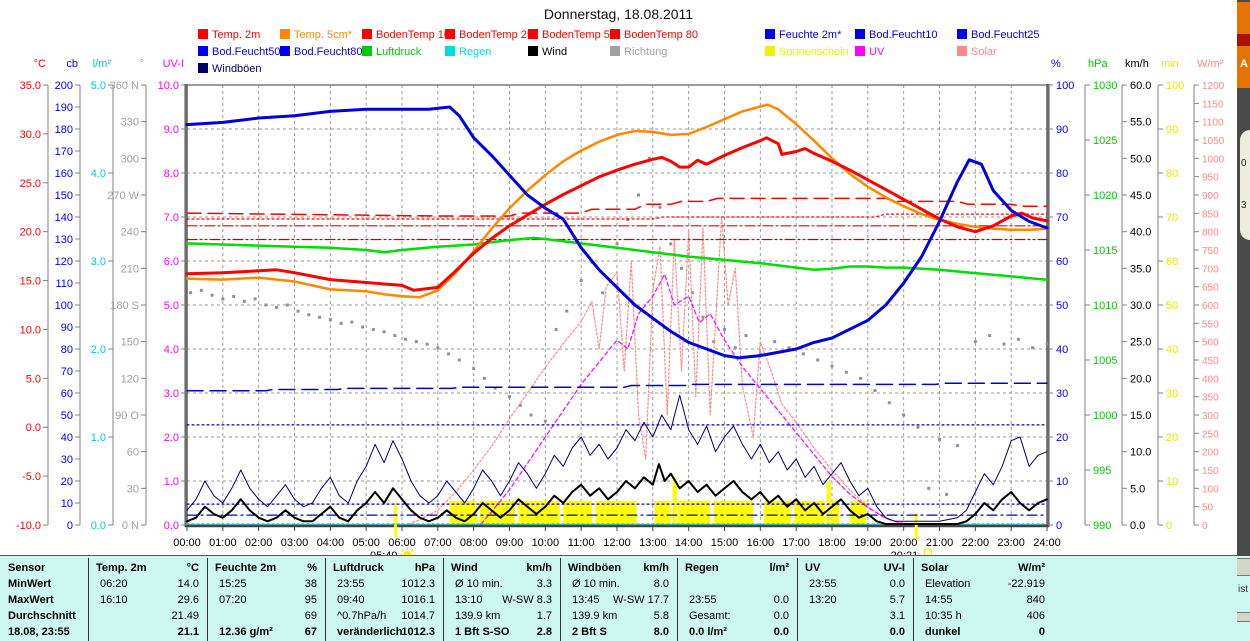 This screenshot has width=1250, height=641. I want to click on svg-text: 0.0, so click(1137, 526).